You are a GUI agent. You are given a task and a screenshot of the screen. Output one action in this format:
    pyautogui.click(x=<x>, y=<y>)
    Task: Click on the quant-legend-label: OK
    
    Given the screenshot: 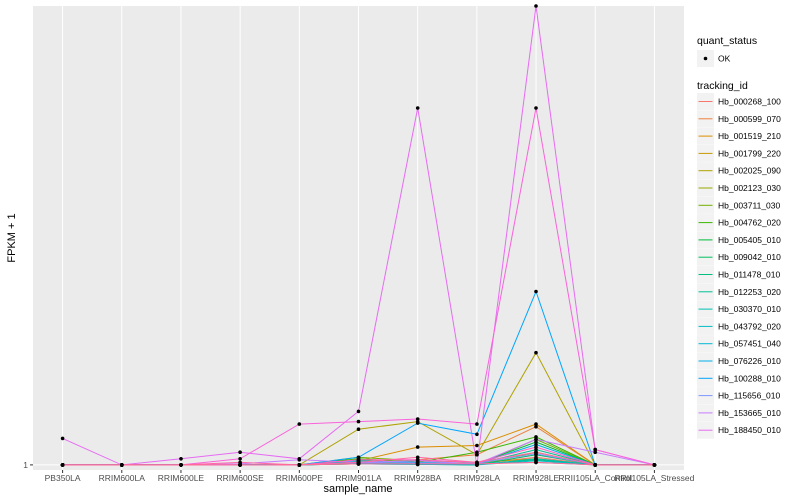 What is the action you would take?
    pyautogui.click(x=724, y=59)
    